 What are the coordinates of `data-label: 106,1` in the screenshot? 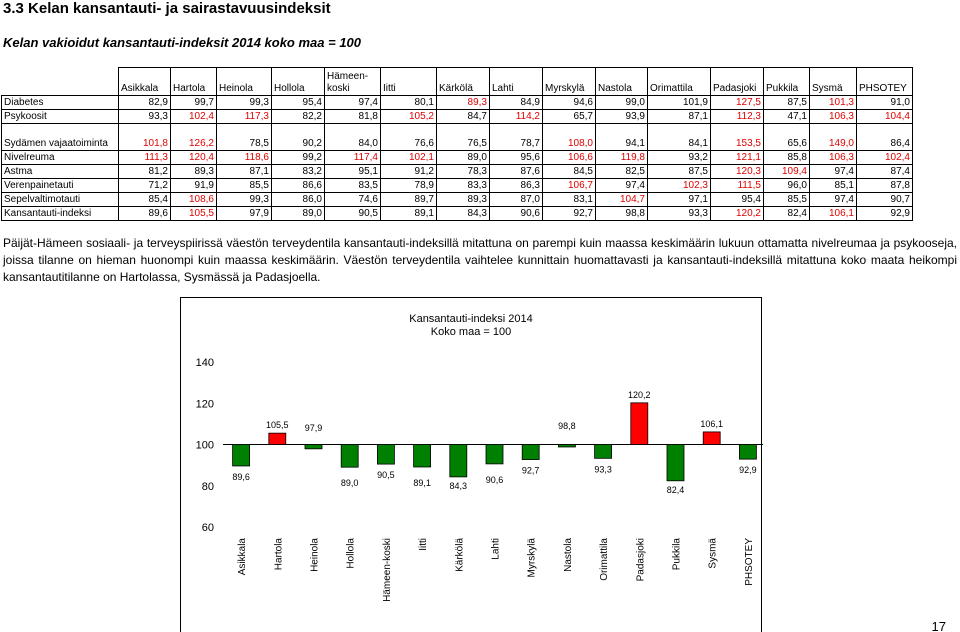 It's located at (711, 424).